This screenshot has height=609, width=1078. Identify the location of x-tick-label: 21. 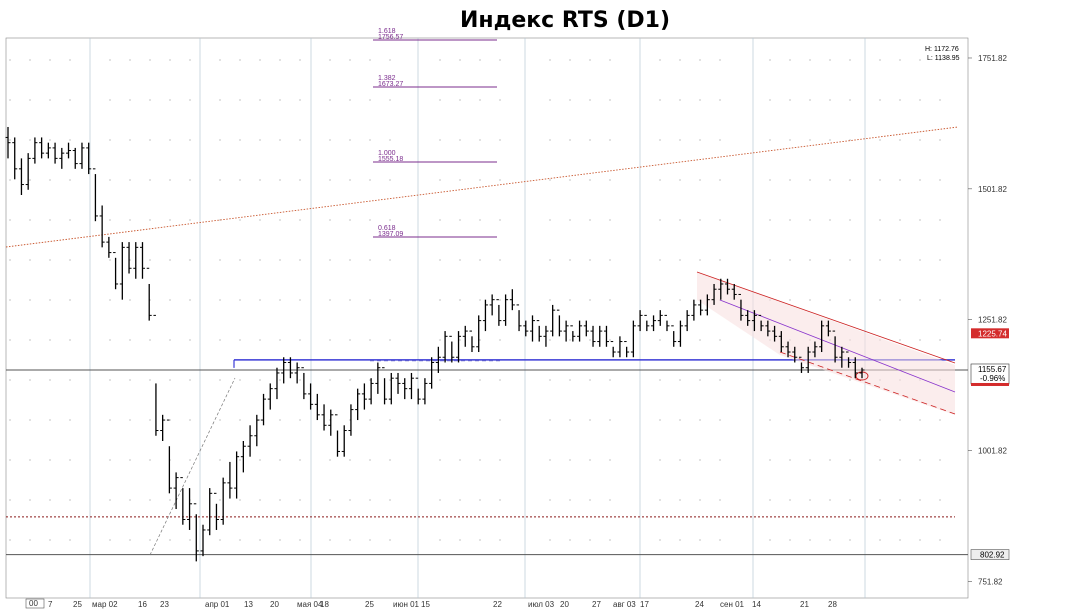
(804, 604).